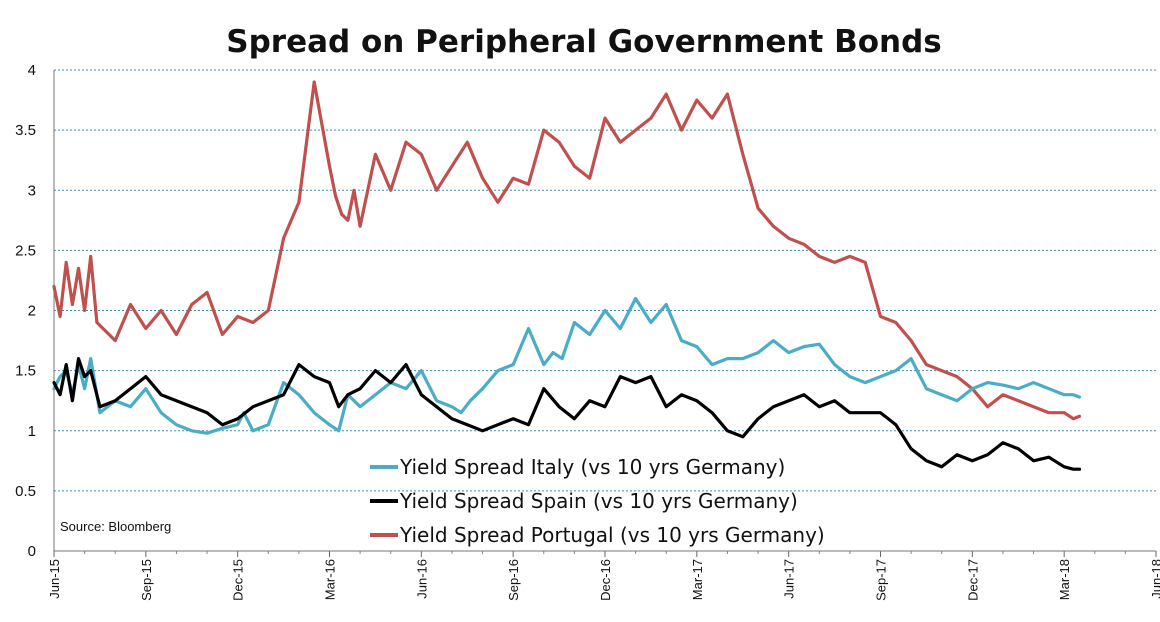 This screenshot has width=1160, height=622. I want to click on legend-label-spain: Yield Spread Spain (vs 10 yrs Germany), so click(598, 501).